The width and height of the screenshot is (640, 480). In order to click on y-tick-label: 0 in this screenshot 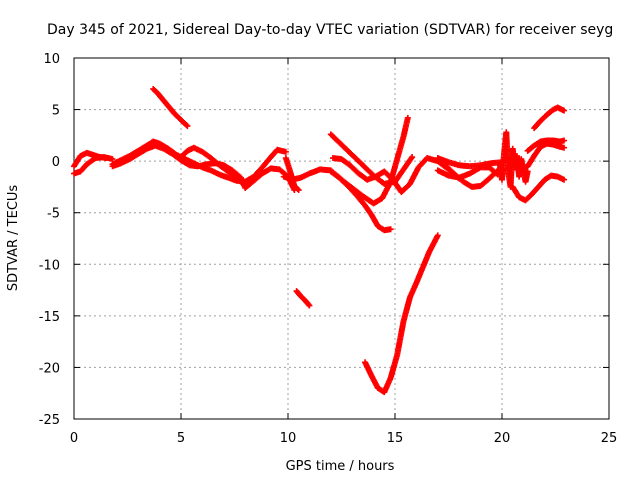, I will do `click(56, 162)`.